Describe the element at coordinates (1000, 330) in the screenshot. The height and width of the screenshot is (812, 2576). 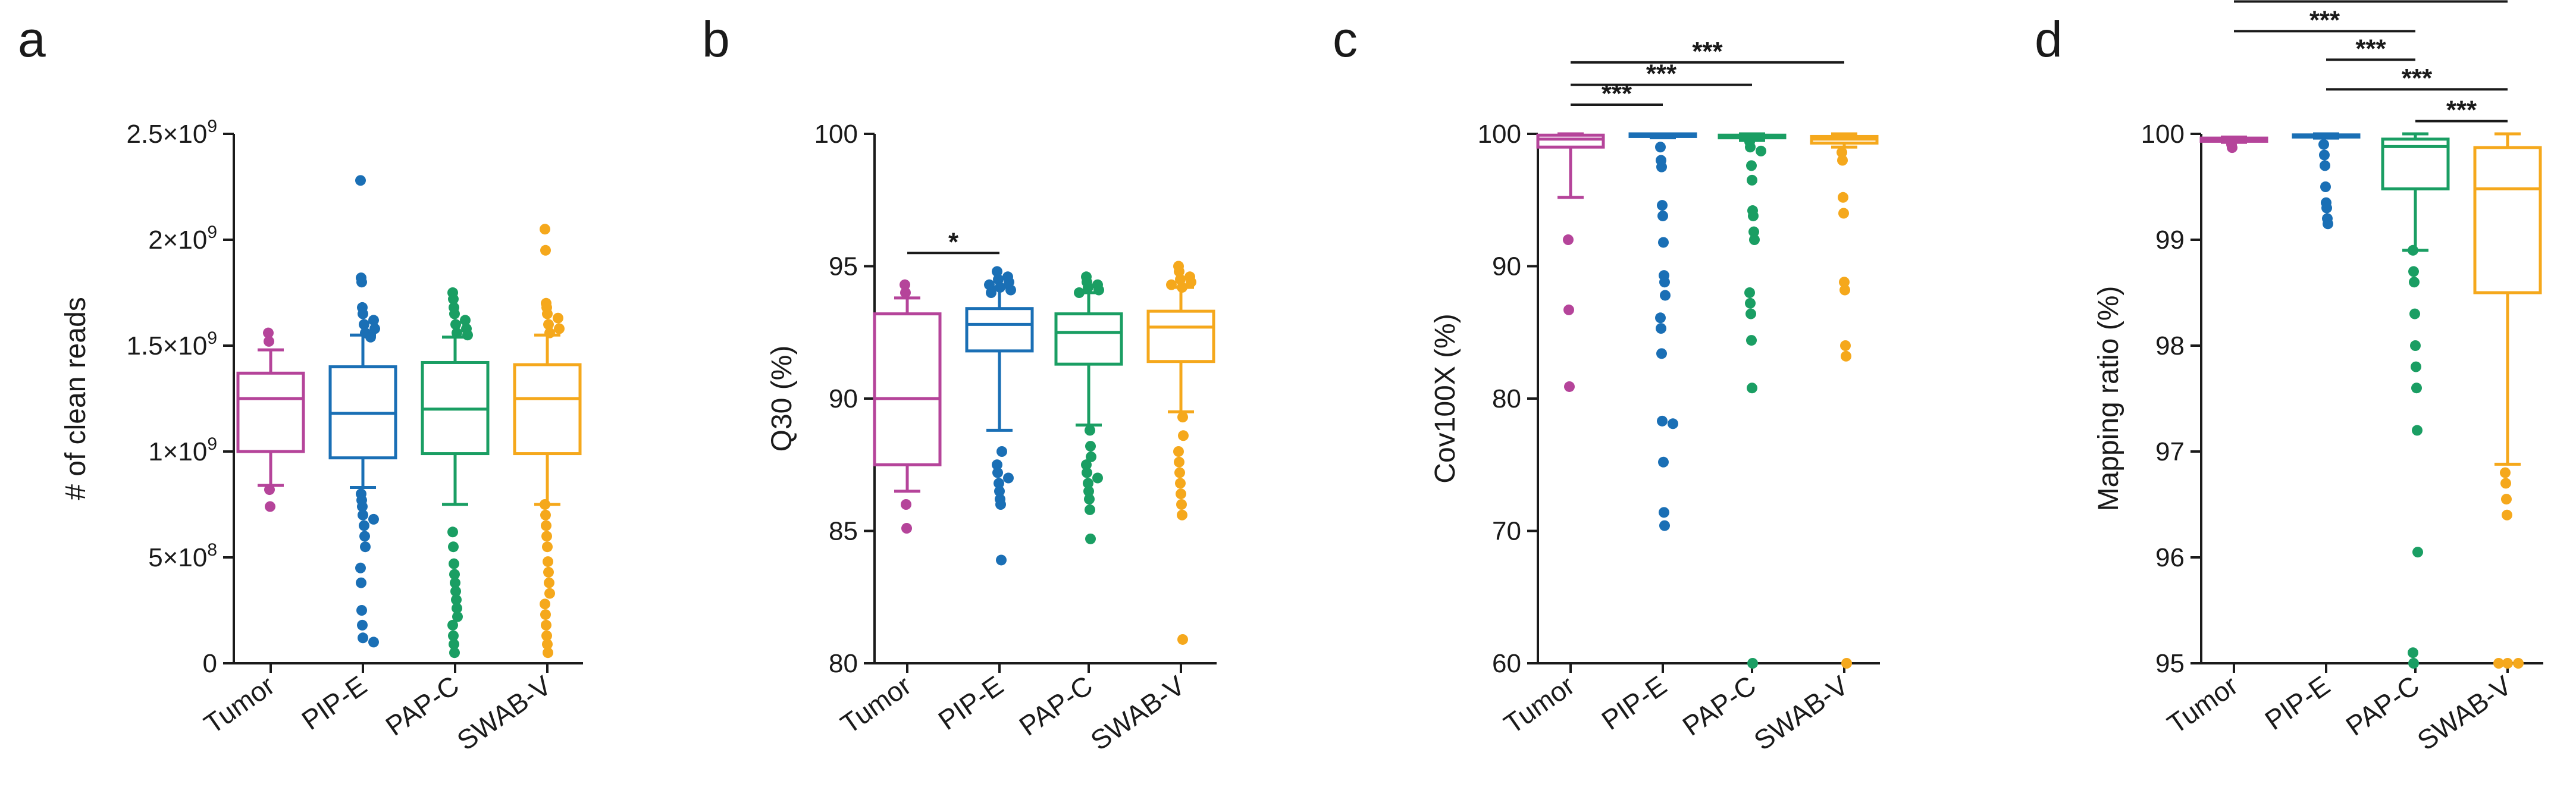
I see `box-pip-e` at that location.